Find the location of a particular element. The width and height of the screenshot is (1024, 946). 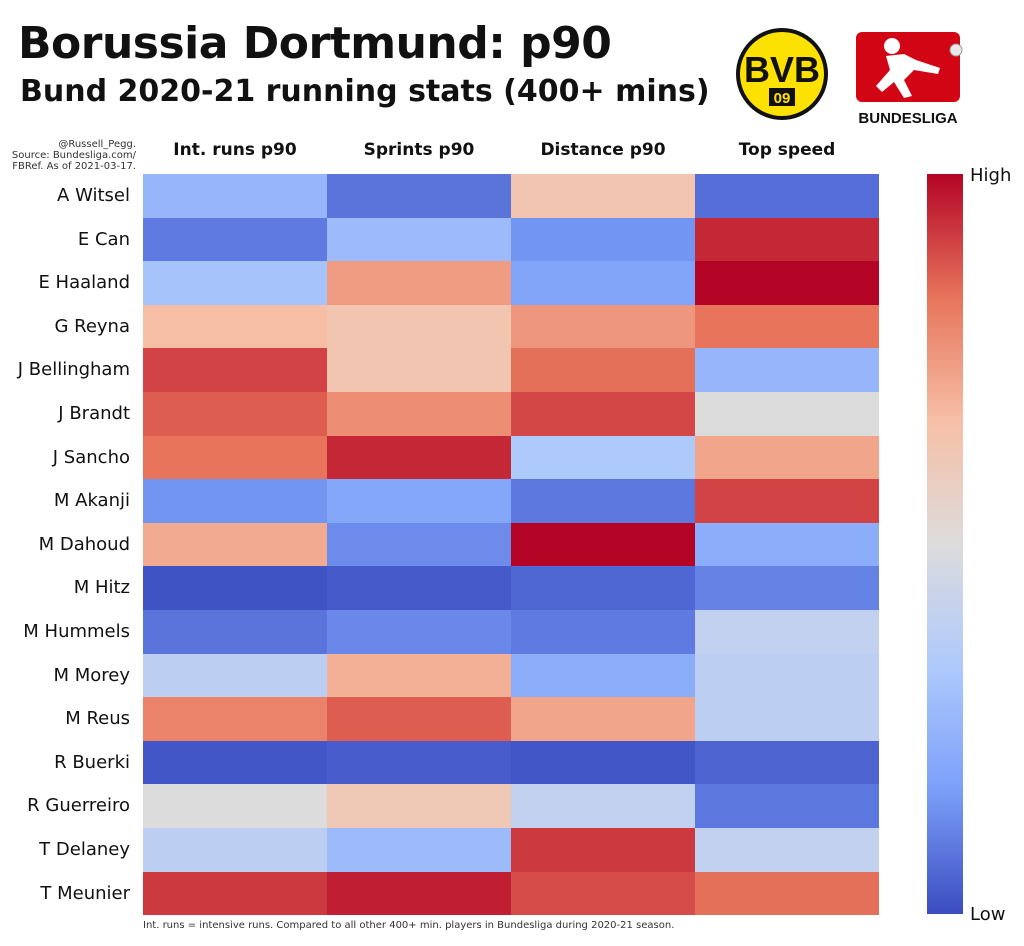

row-label: M Hummels is located at coordinates (76, 631).